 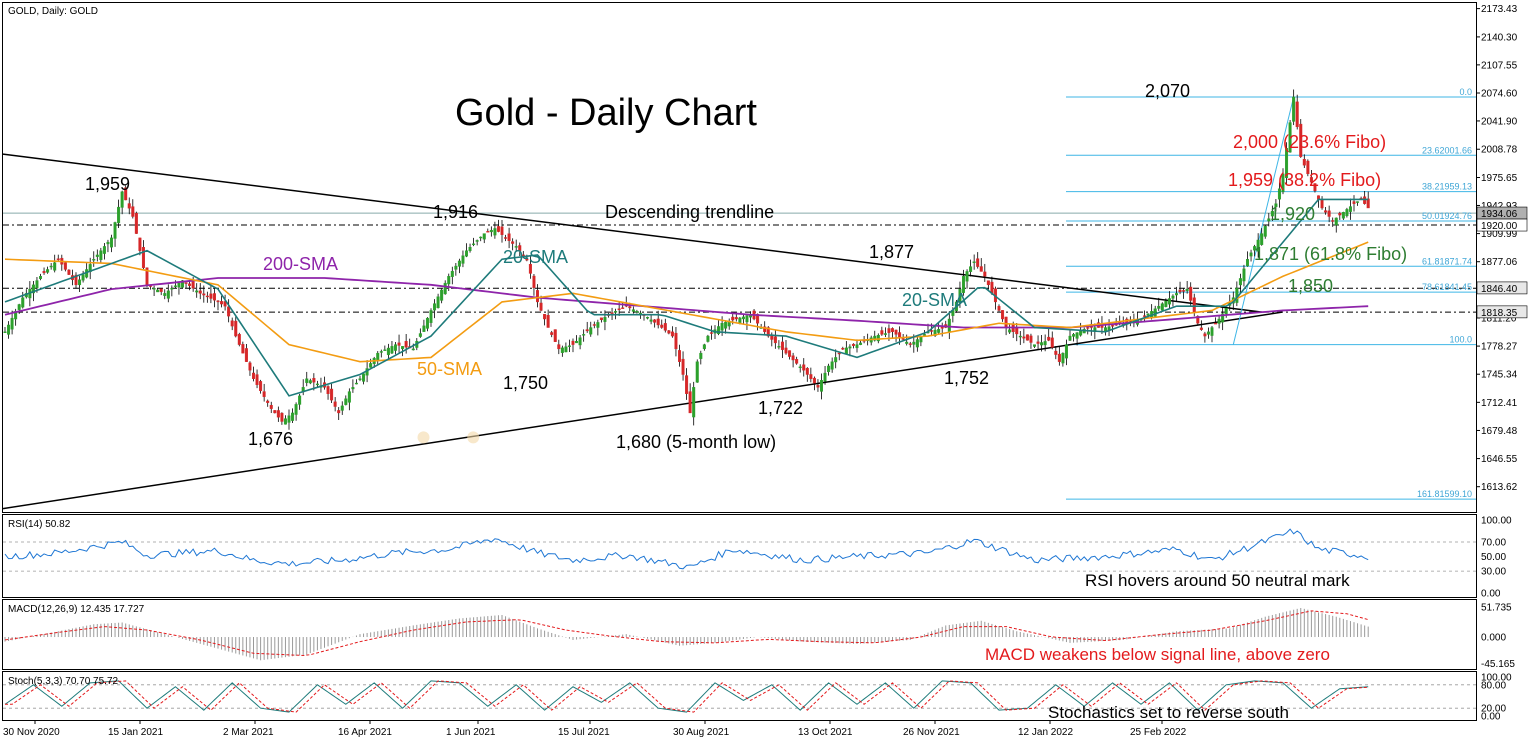 I want to click on price-axis-label: 1975.65, so click(x=1499, y=178).